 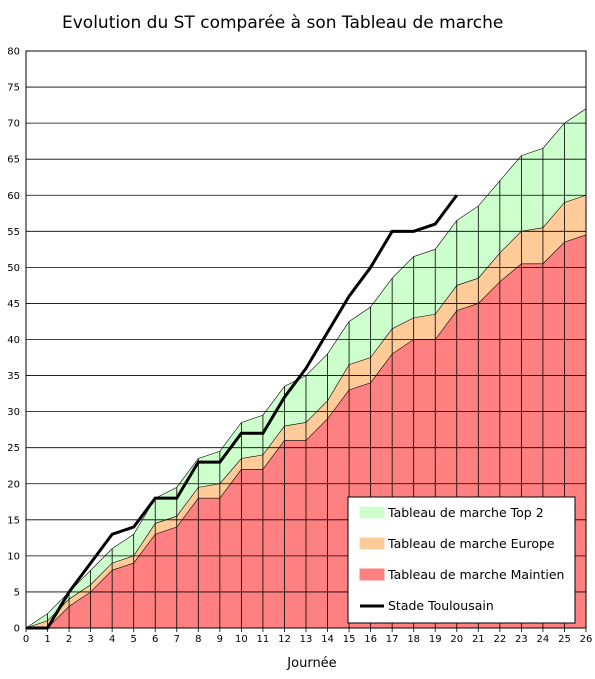 I want to click on legend-label: Tableau de marche Top 2, so click(x=465, y=512).